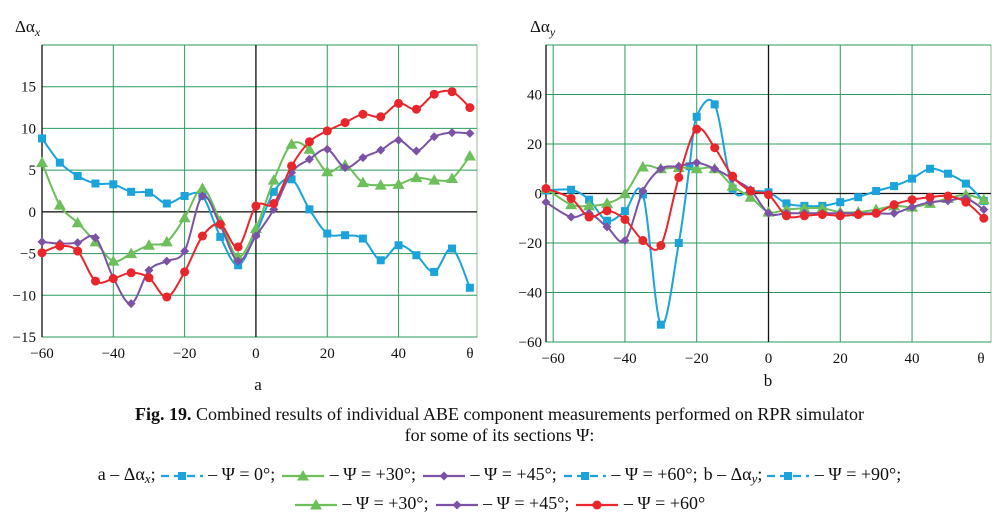 The image size is (999, 515). Describe the element at coordinates (630, 474) in the screenshot. I see `legend-item: – Ψ = +60°;` at that location.